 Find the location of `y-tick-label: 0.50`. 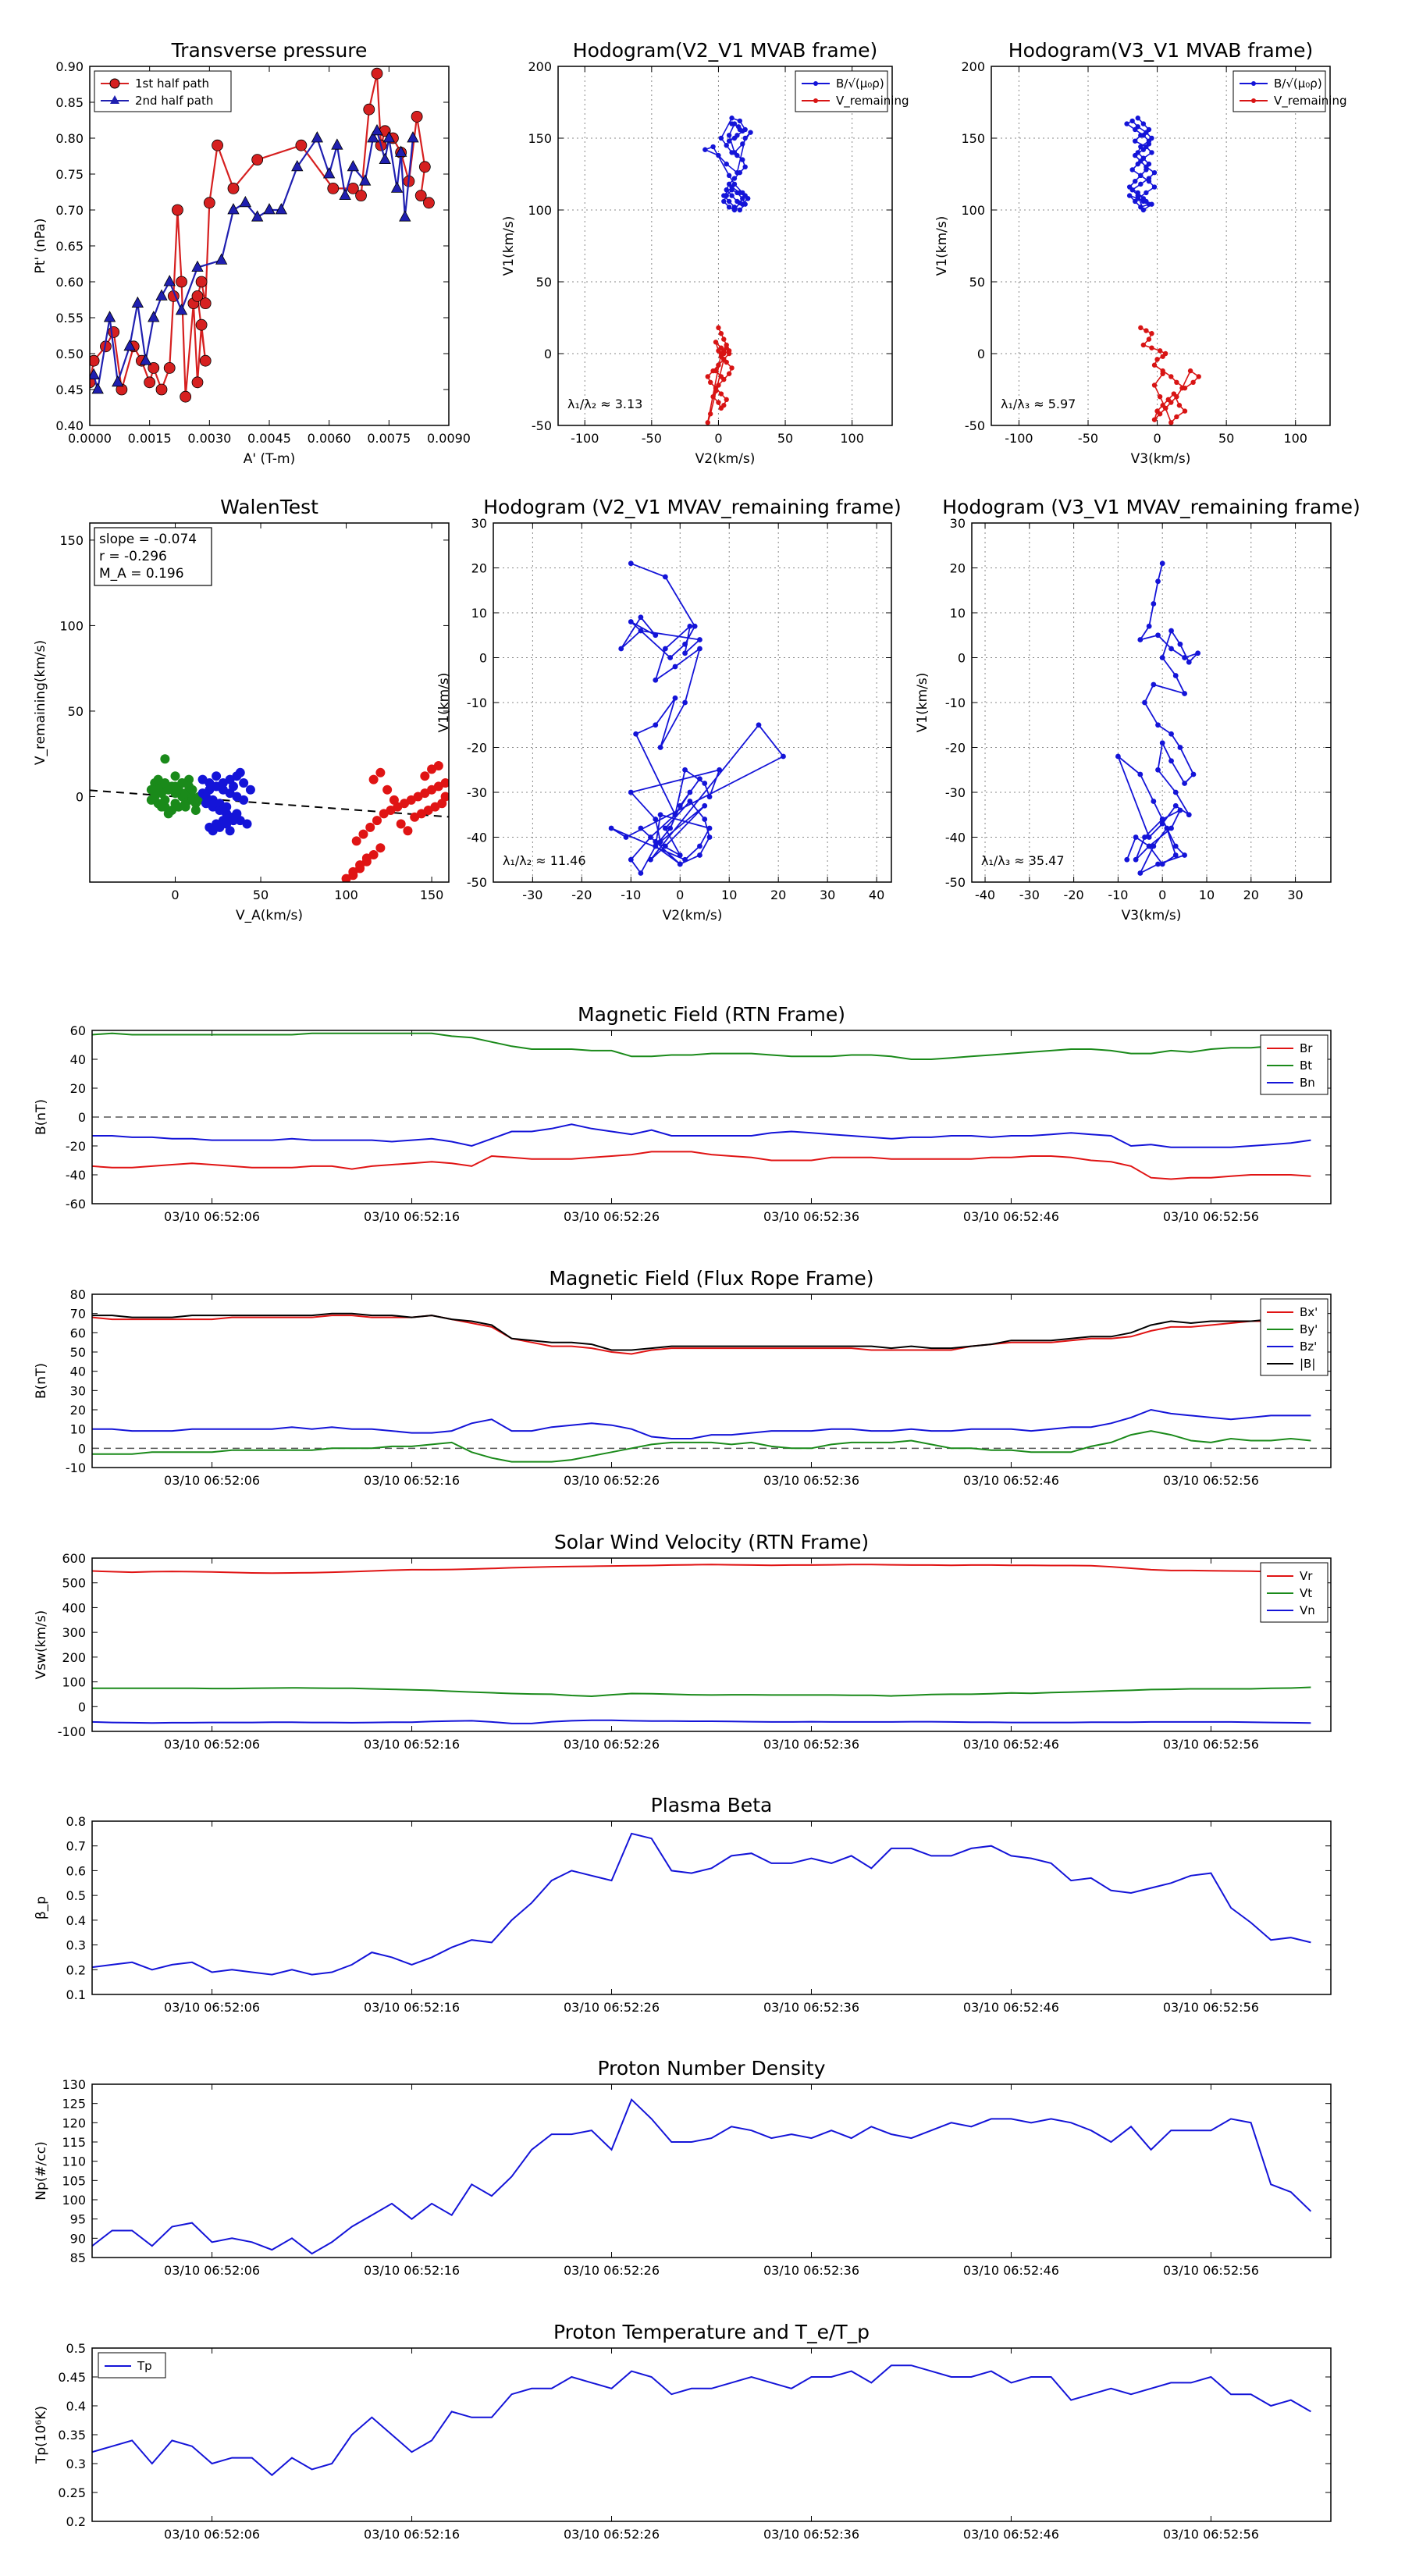

y-tick-label: 0.50 is located at coordinates (69, 354).